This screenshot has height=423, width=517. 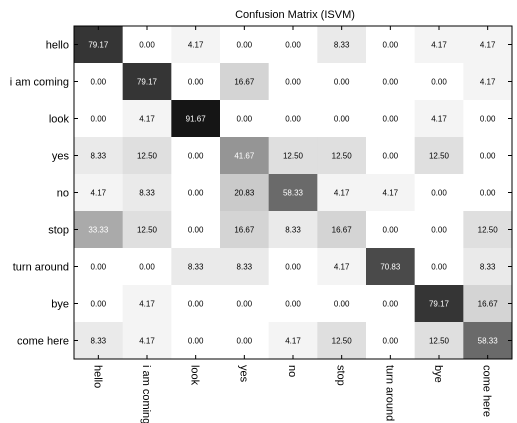 I want to click on column-label: yes, so click(x=243, y=374).